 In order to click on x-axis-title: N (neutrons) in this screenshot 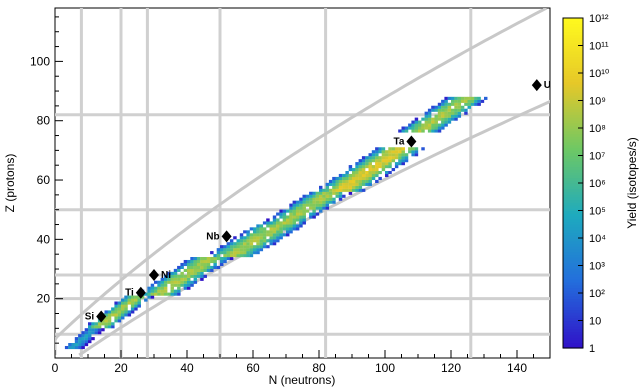, I will do `click(302, 380)`.